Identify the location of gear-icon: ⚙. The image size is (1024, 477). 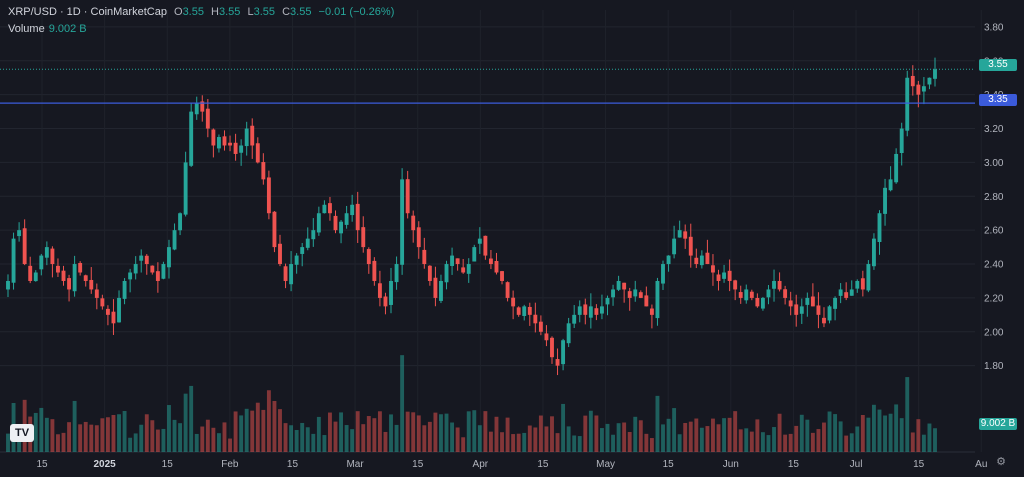
(1001, 462).